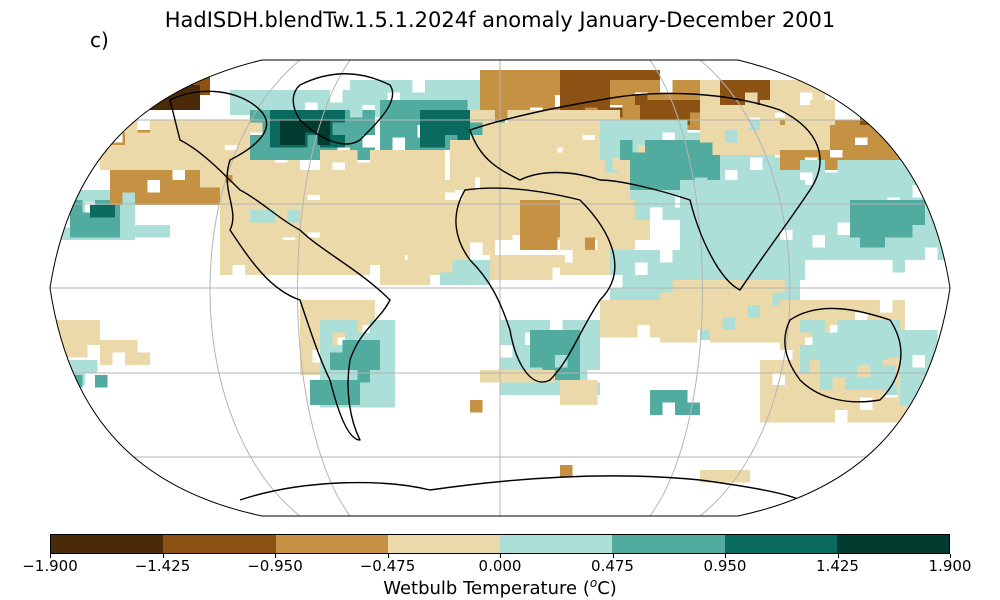  What do you see at coordinates (99, 40) in the screenshot?
I see `panel-label: c)` at bounding box center [99, 40].